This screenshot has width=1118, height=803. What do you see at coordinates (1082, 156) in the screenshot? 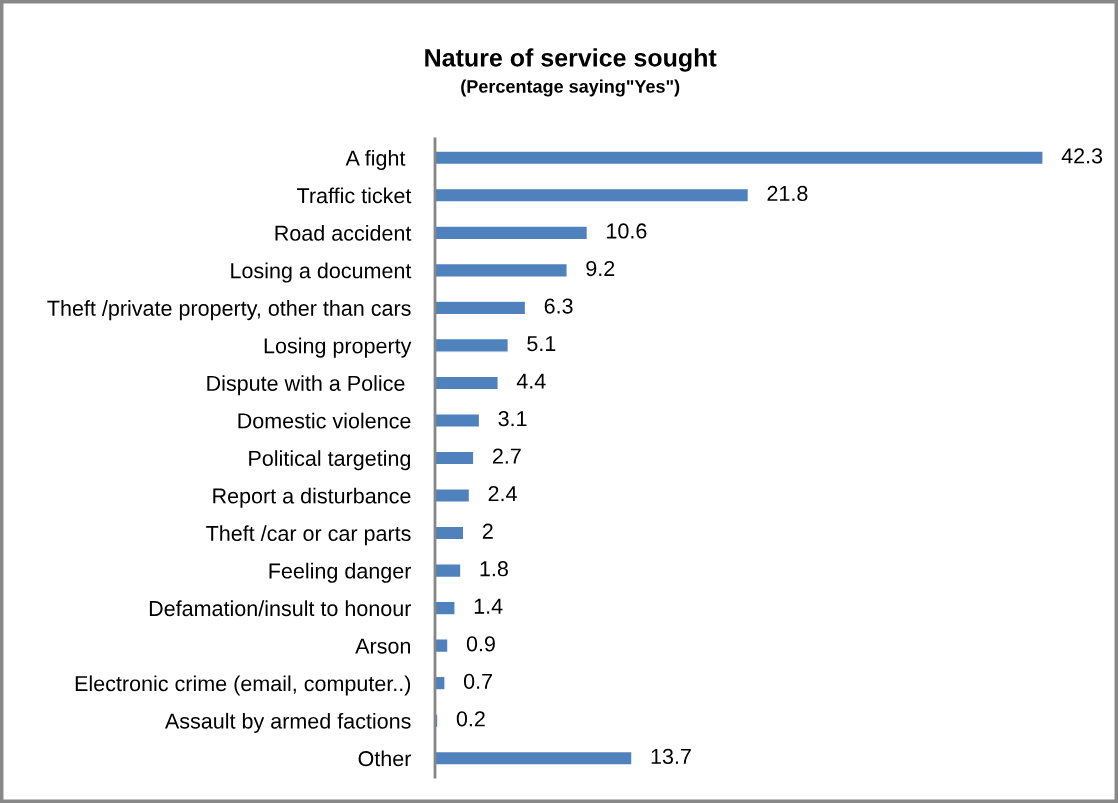
I see `data-label: 42.3` at bounding box center [1082, 156].